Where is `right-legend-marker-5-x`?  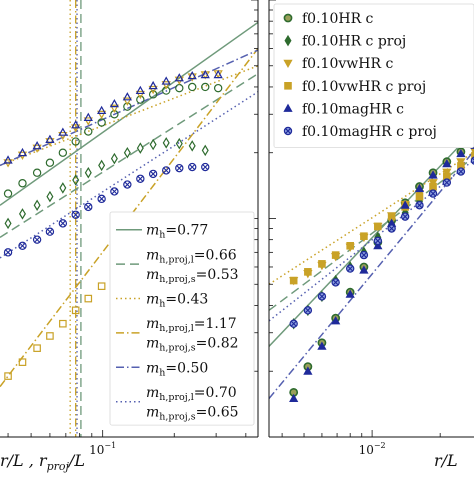
right-legend-marker-5-x is located at coordinates (288, 131).